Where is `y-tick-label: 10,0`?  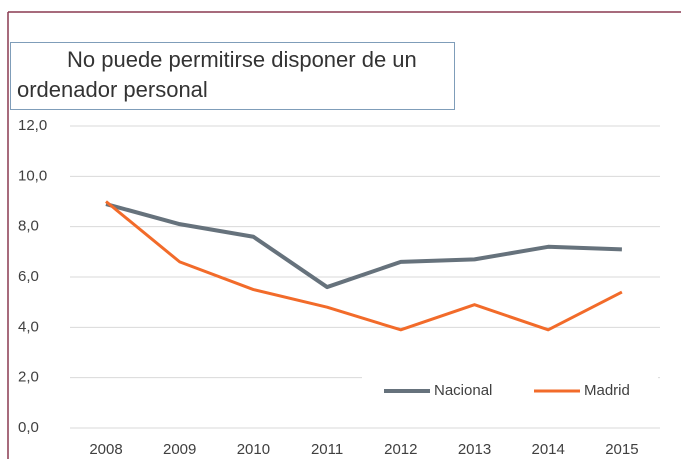
y-tick-label: 10,0 is located at coordinates (32, 175).